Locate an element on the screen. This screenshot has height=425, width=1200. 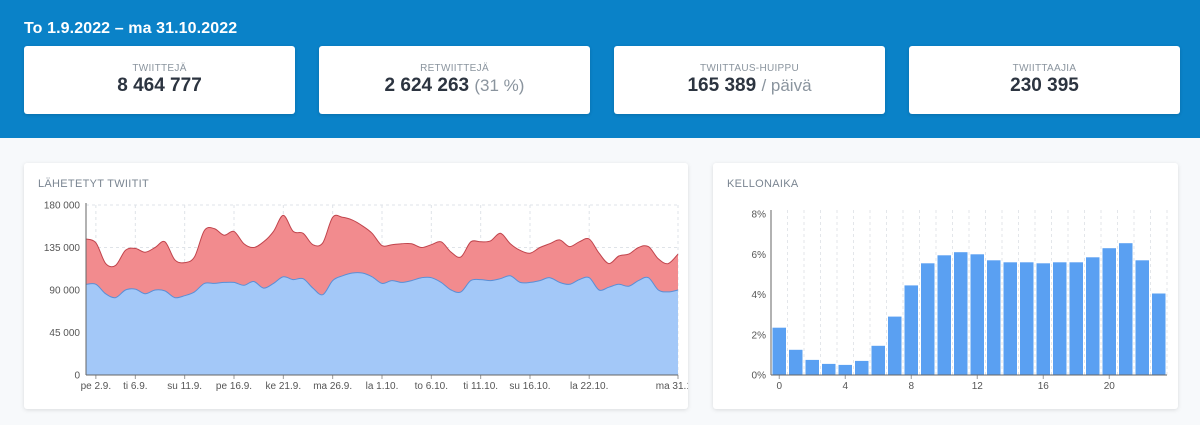
x-tick-label: 8 is located at coordinates (911, 386).